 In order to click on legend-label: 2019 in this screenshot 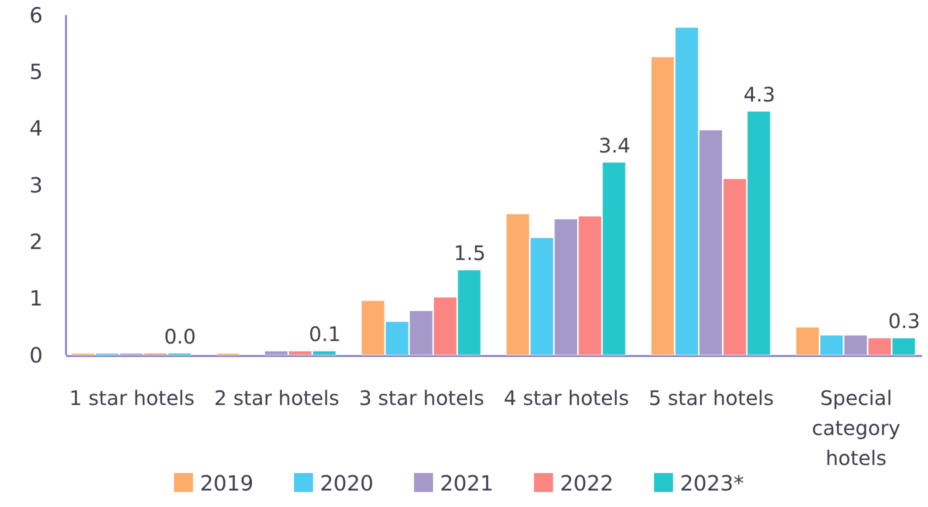, I will do `click(227, 483)`.